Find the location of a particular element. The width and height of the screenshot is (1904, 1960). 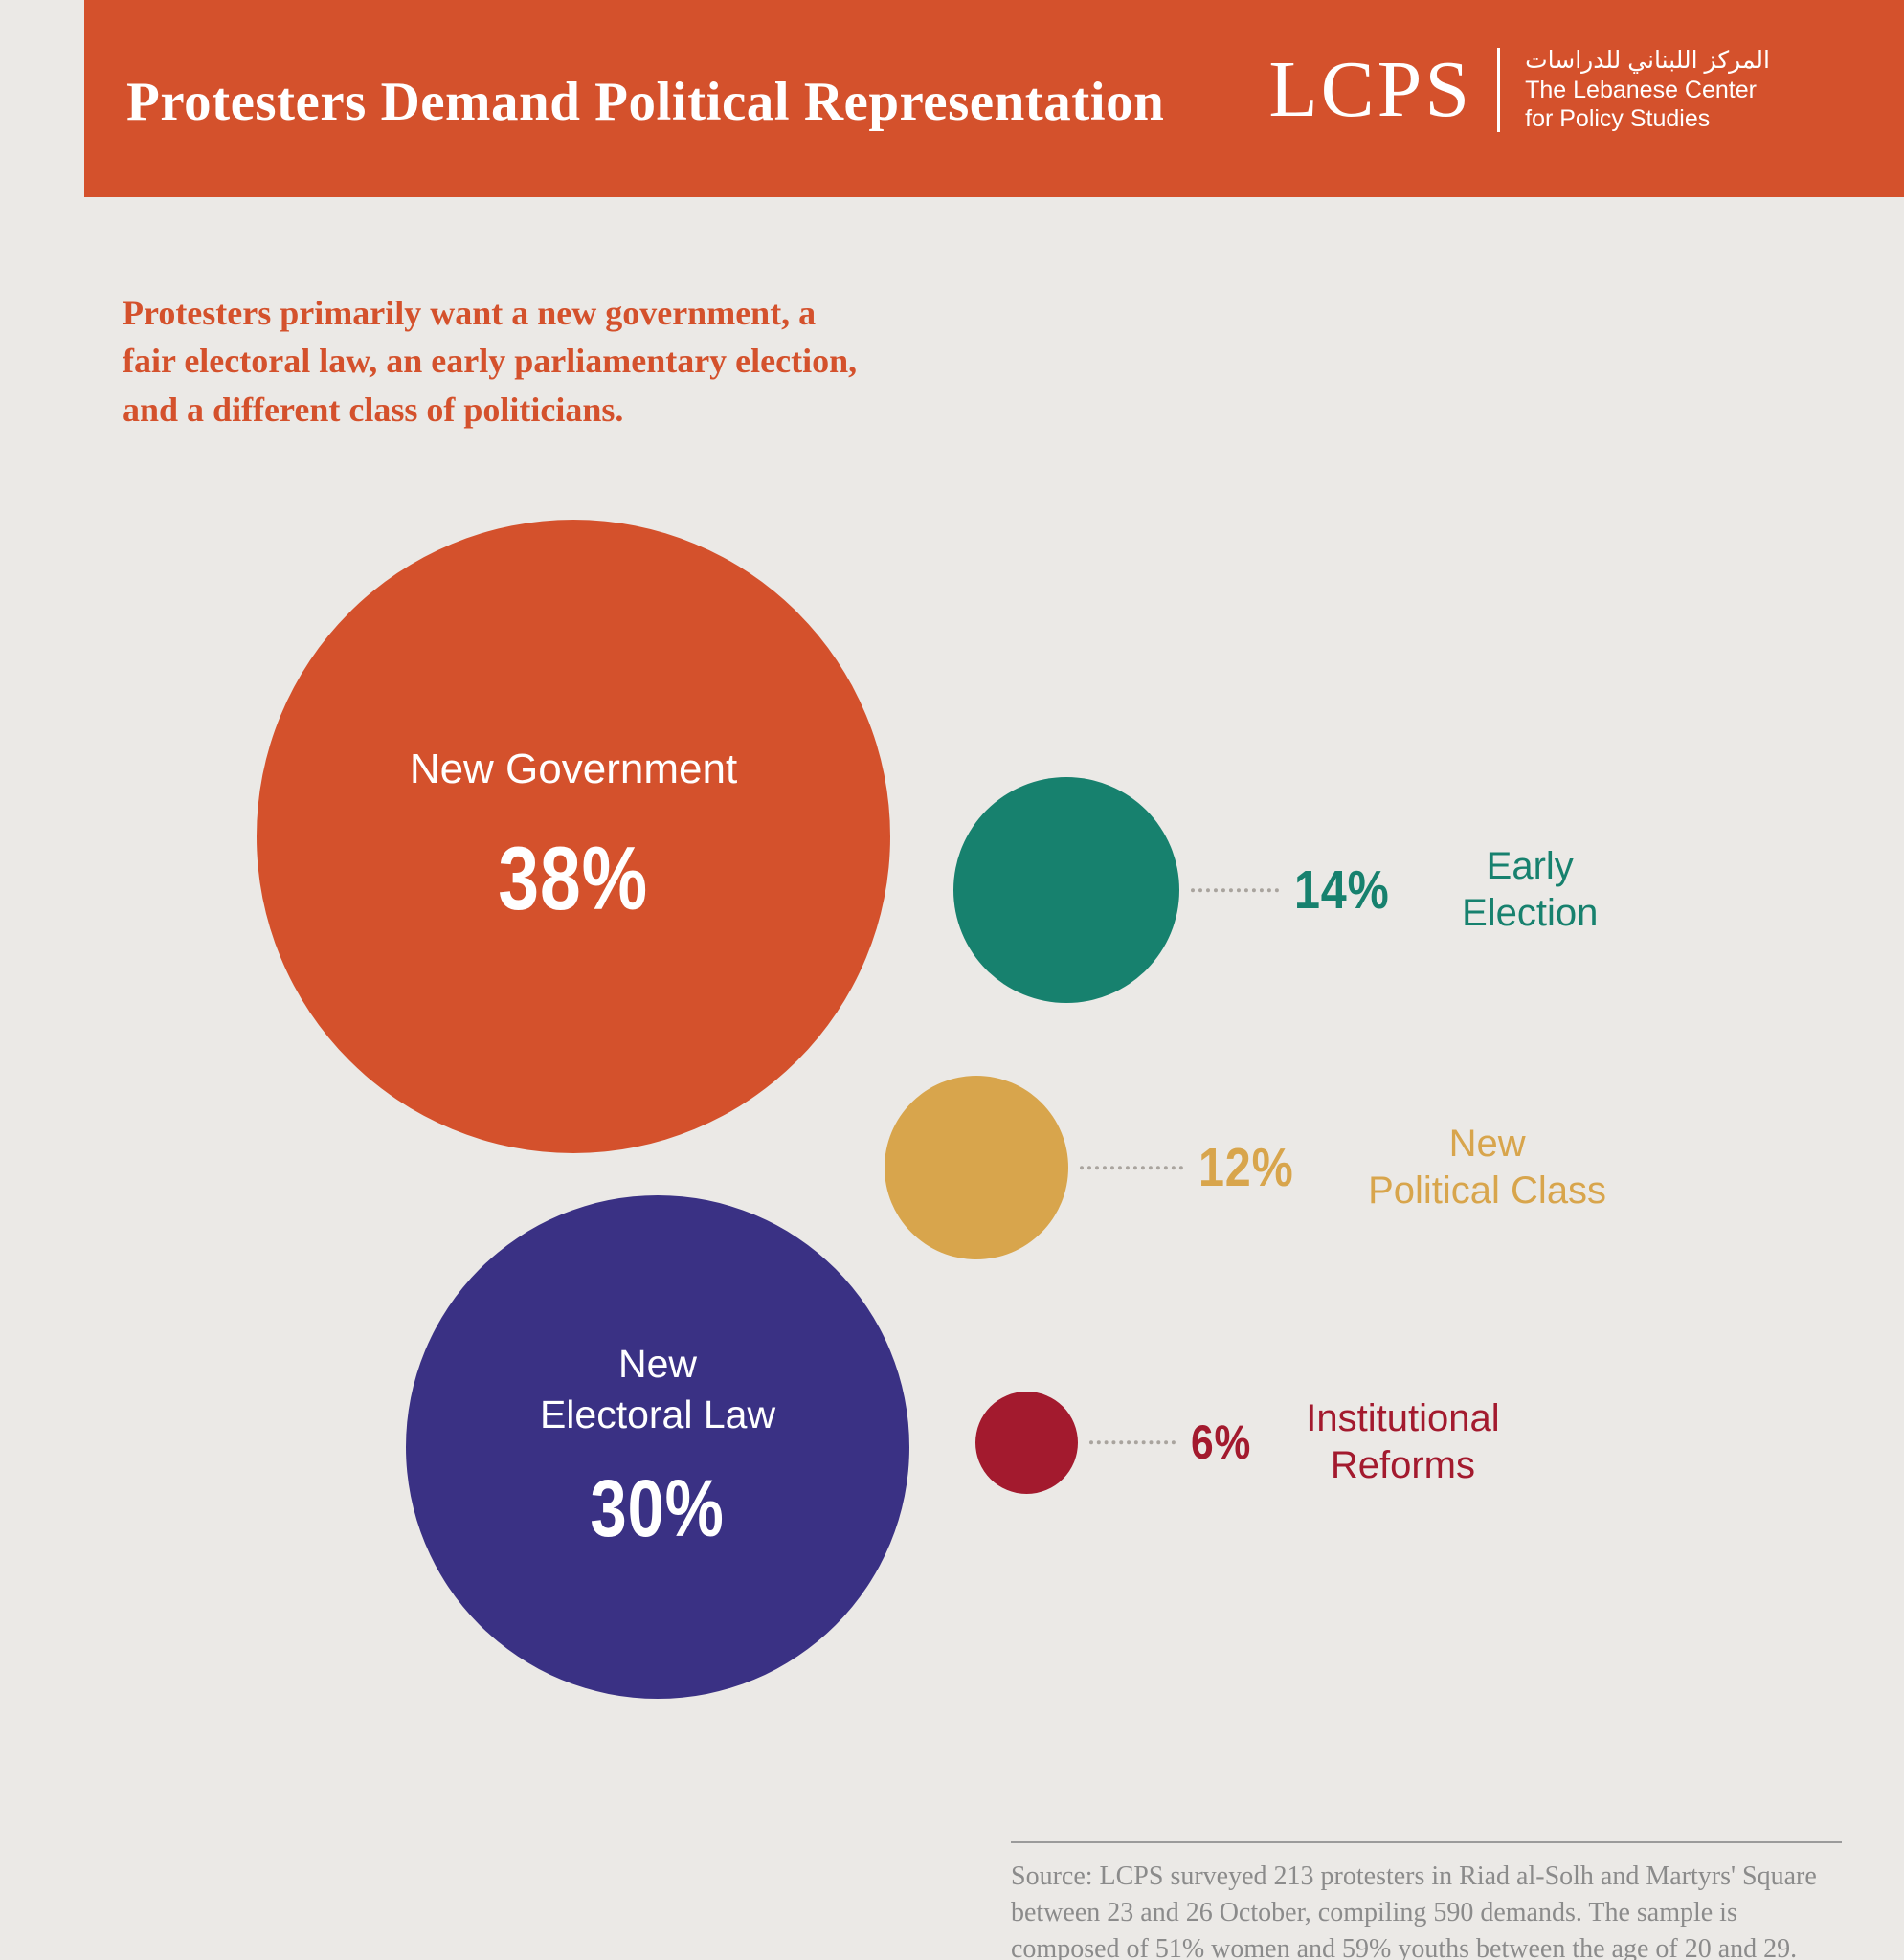

bubble-label-new-government: New Government is located at coordinates (573, 768).